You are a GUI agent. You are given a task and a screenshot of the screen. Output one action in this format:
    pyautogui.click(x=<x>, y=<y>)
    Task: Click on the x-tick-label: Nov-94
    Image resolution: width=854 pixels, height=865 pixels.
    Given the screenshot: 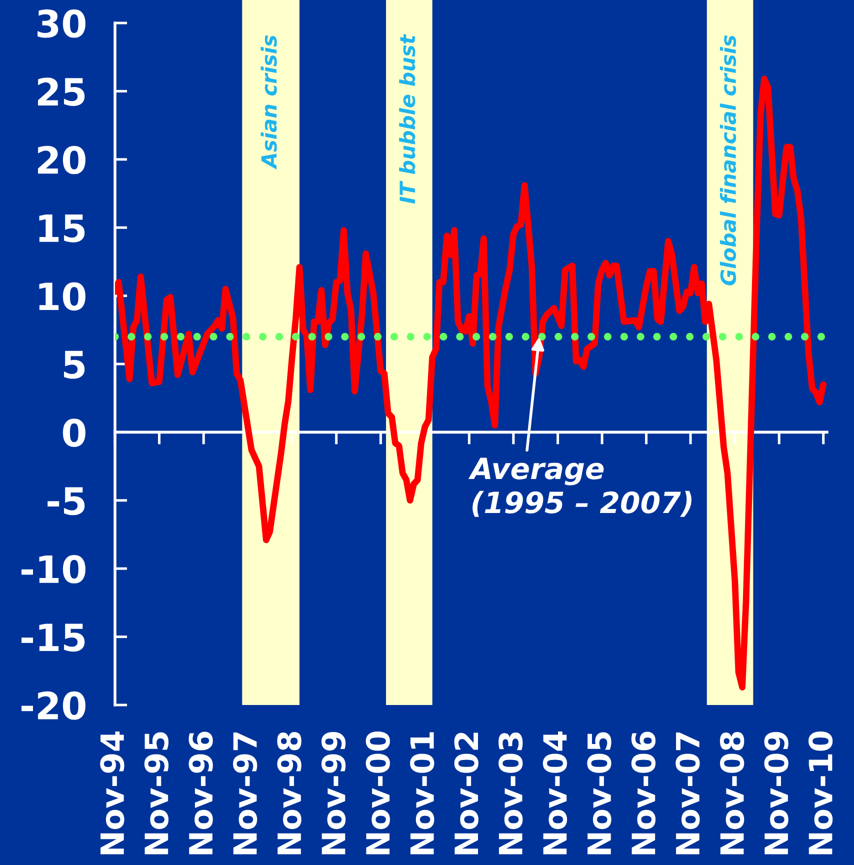 What is the action you would take?
    pyautogui.click(x=112, y=792)
    